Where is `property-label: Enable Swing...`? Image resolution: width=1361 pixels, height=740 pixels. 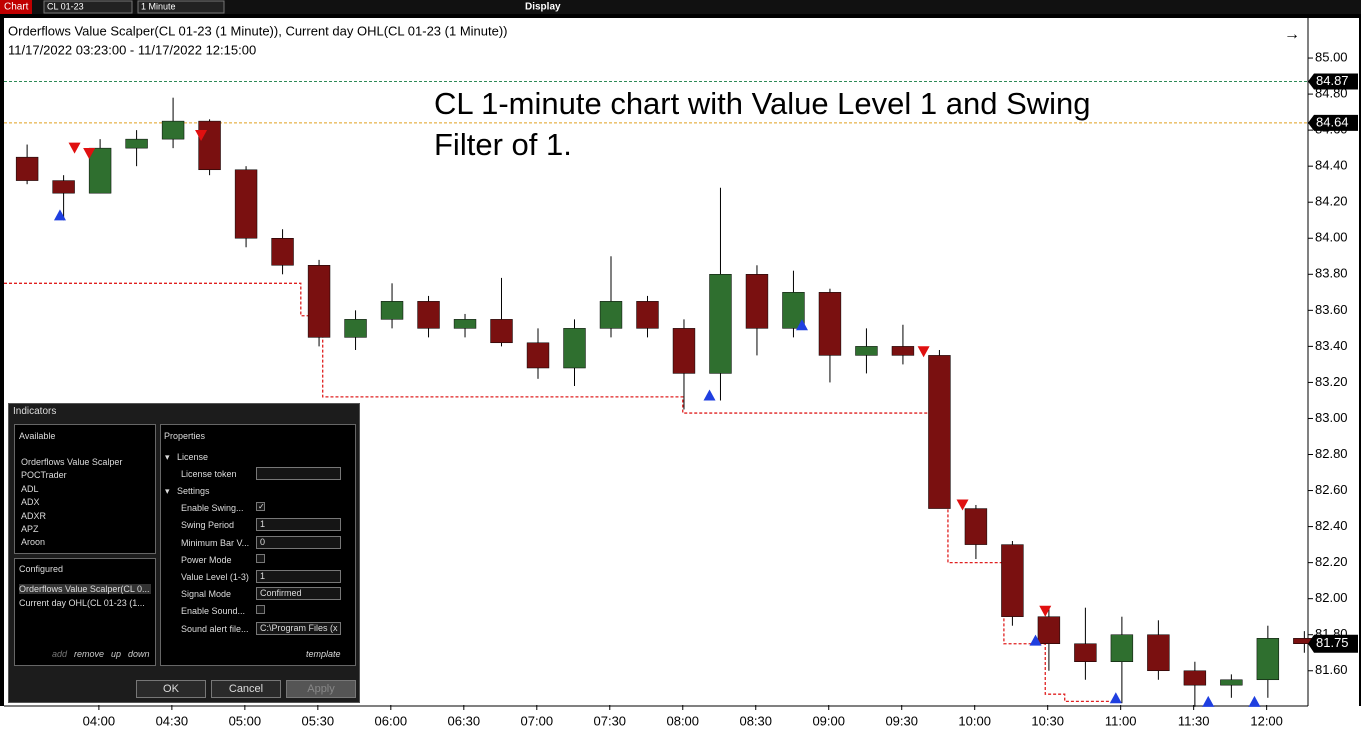 property-label: Enable Swing... is located at coordinates (212, 508).